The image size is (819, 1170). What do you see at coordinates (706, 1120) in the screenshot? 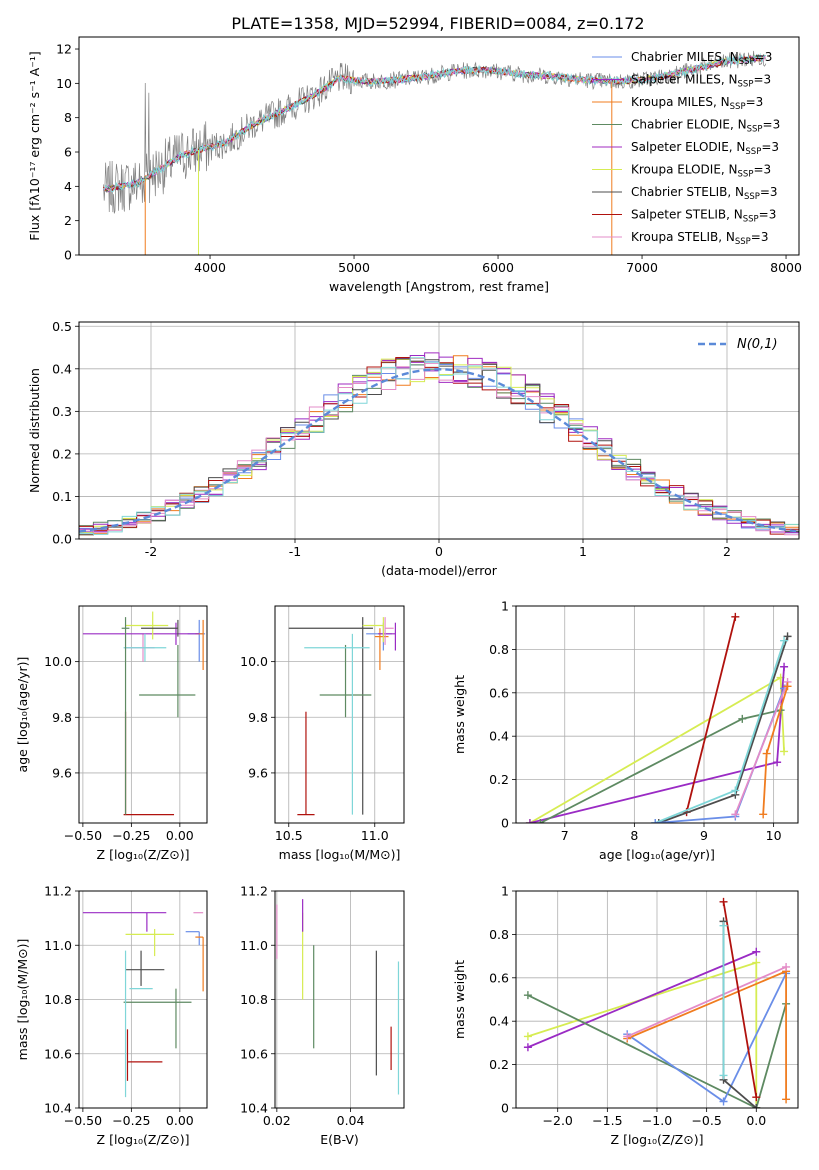
I see `x-tick-label: −0.5` at bounding box center [706, 1120].